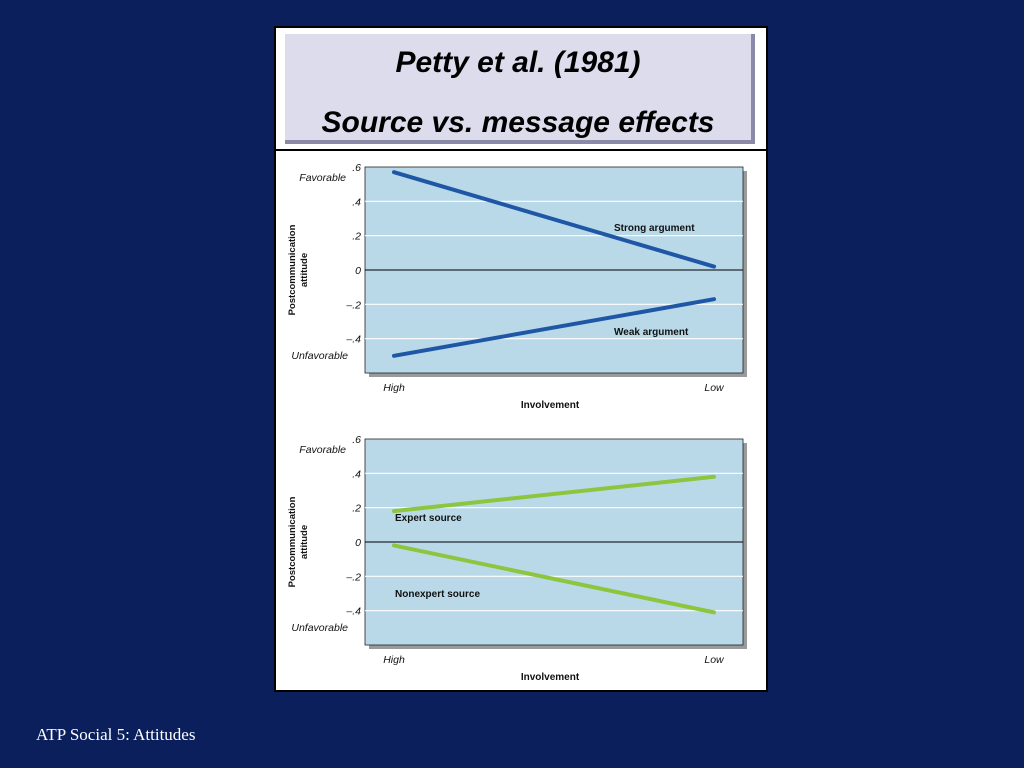 The width and height of the screenshot is (1024, 768). I want to click on slide-title: Petty et al. (1981), so click(518, 62).